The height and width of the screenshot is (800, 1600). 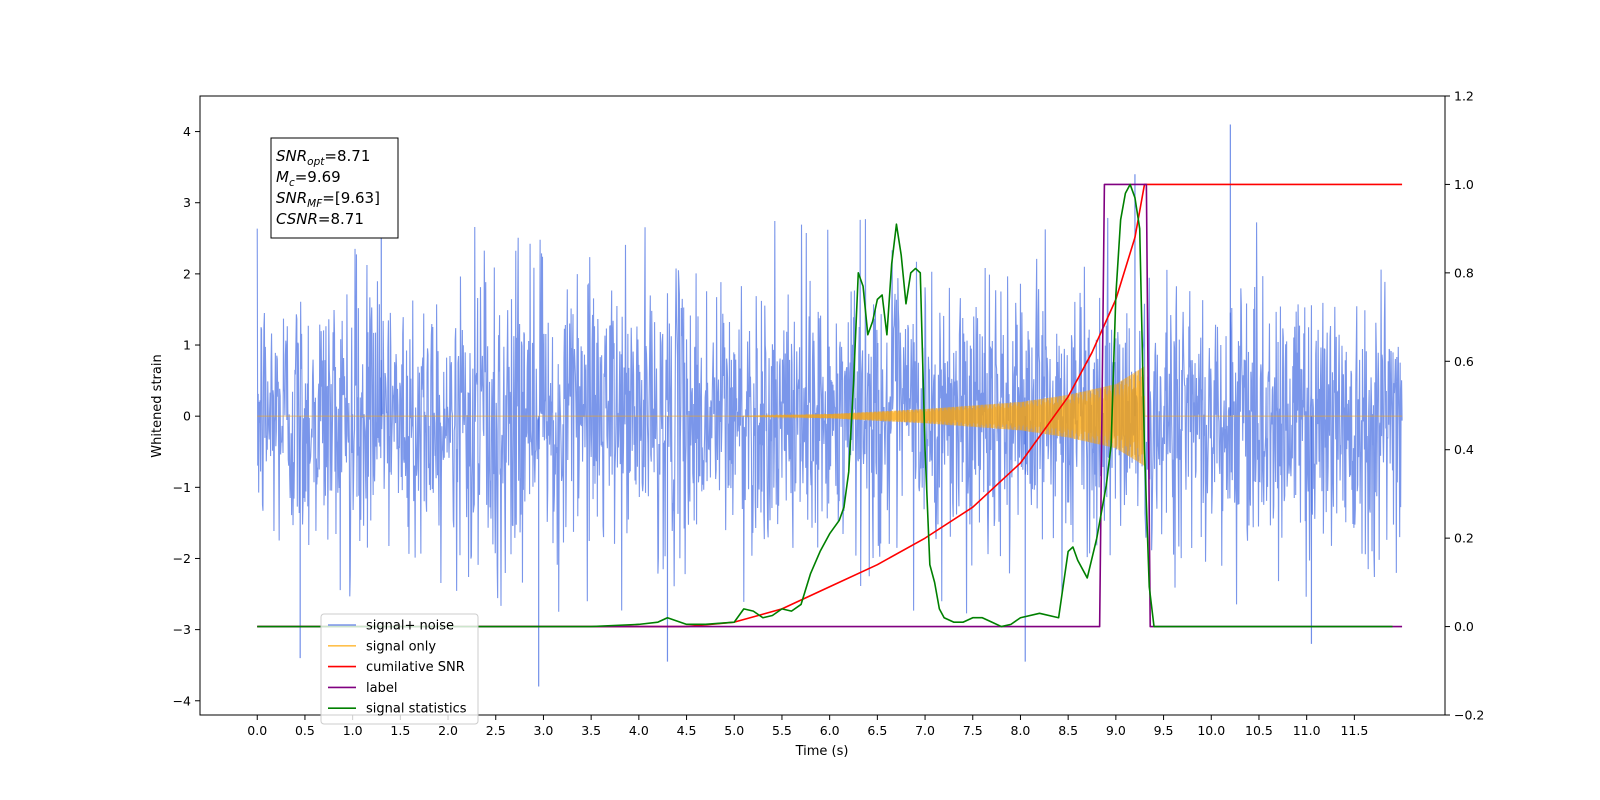 I want to click on x-tick-label: 2.5, so click(x=496, y=730).